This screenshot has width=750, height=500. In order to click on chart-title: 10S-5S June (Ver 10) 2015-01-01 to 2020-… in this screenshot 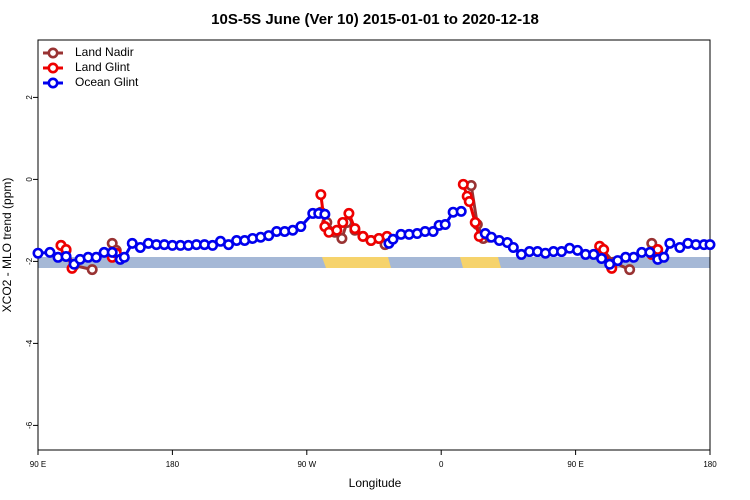, I will do `click(375, 19)`.